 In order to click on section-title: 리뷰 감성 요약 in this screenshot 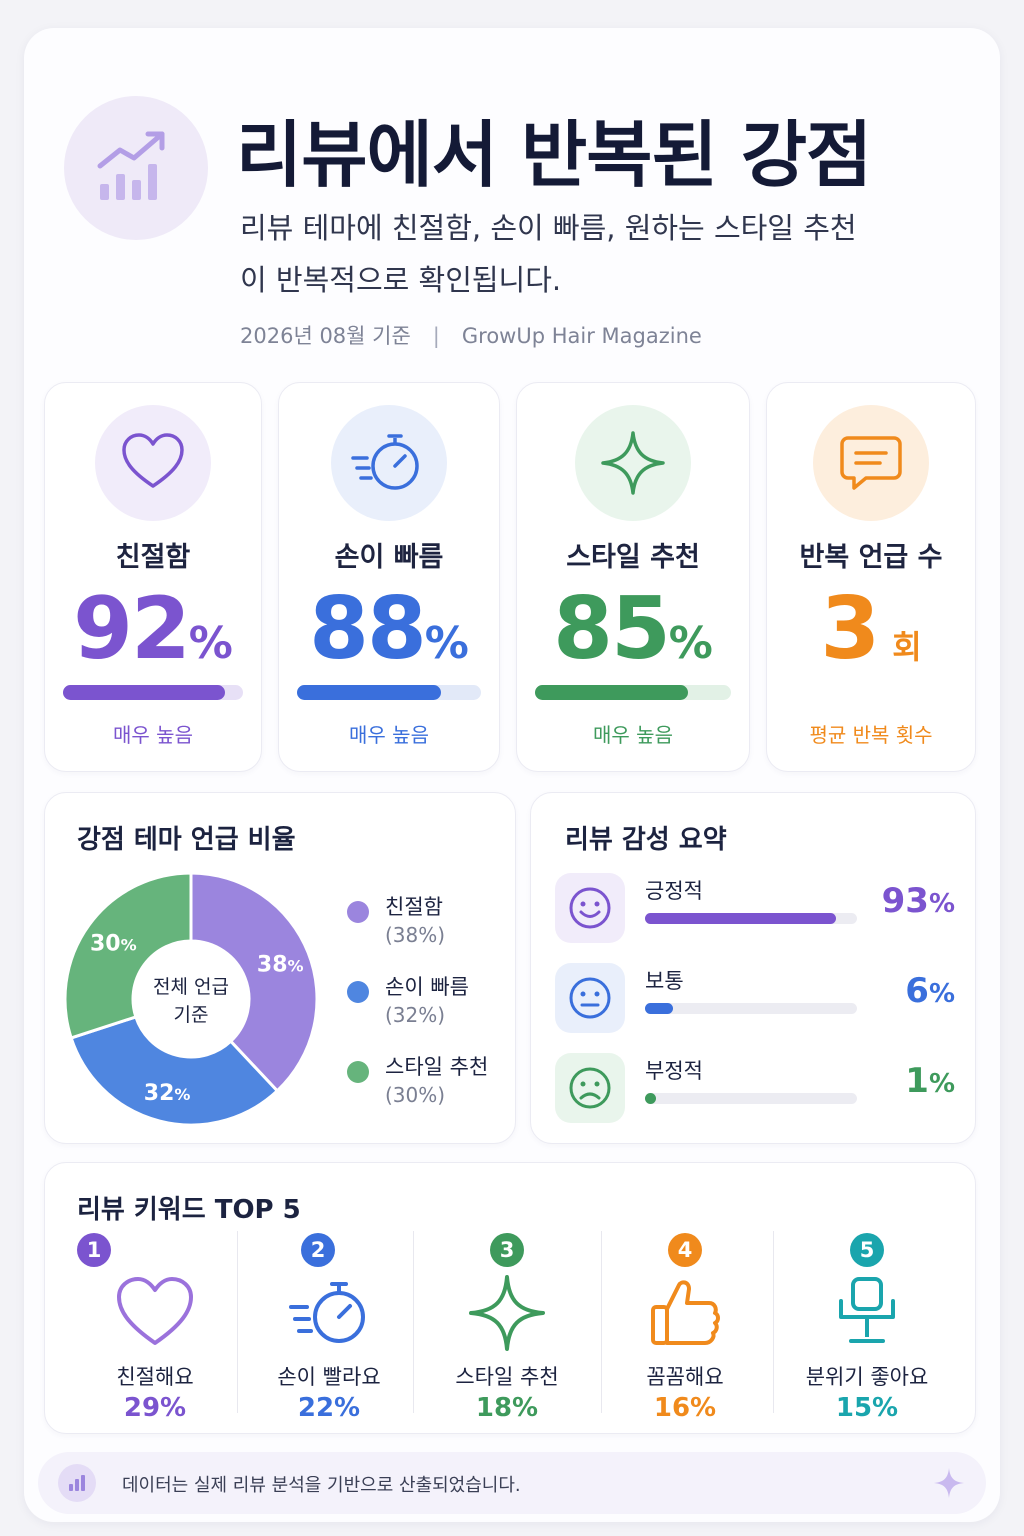, I will do `click(646, 840)`.